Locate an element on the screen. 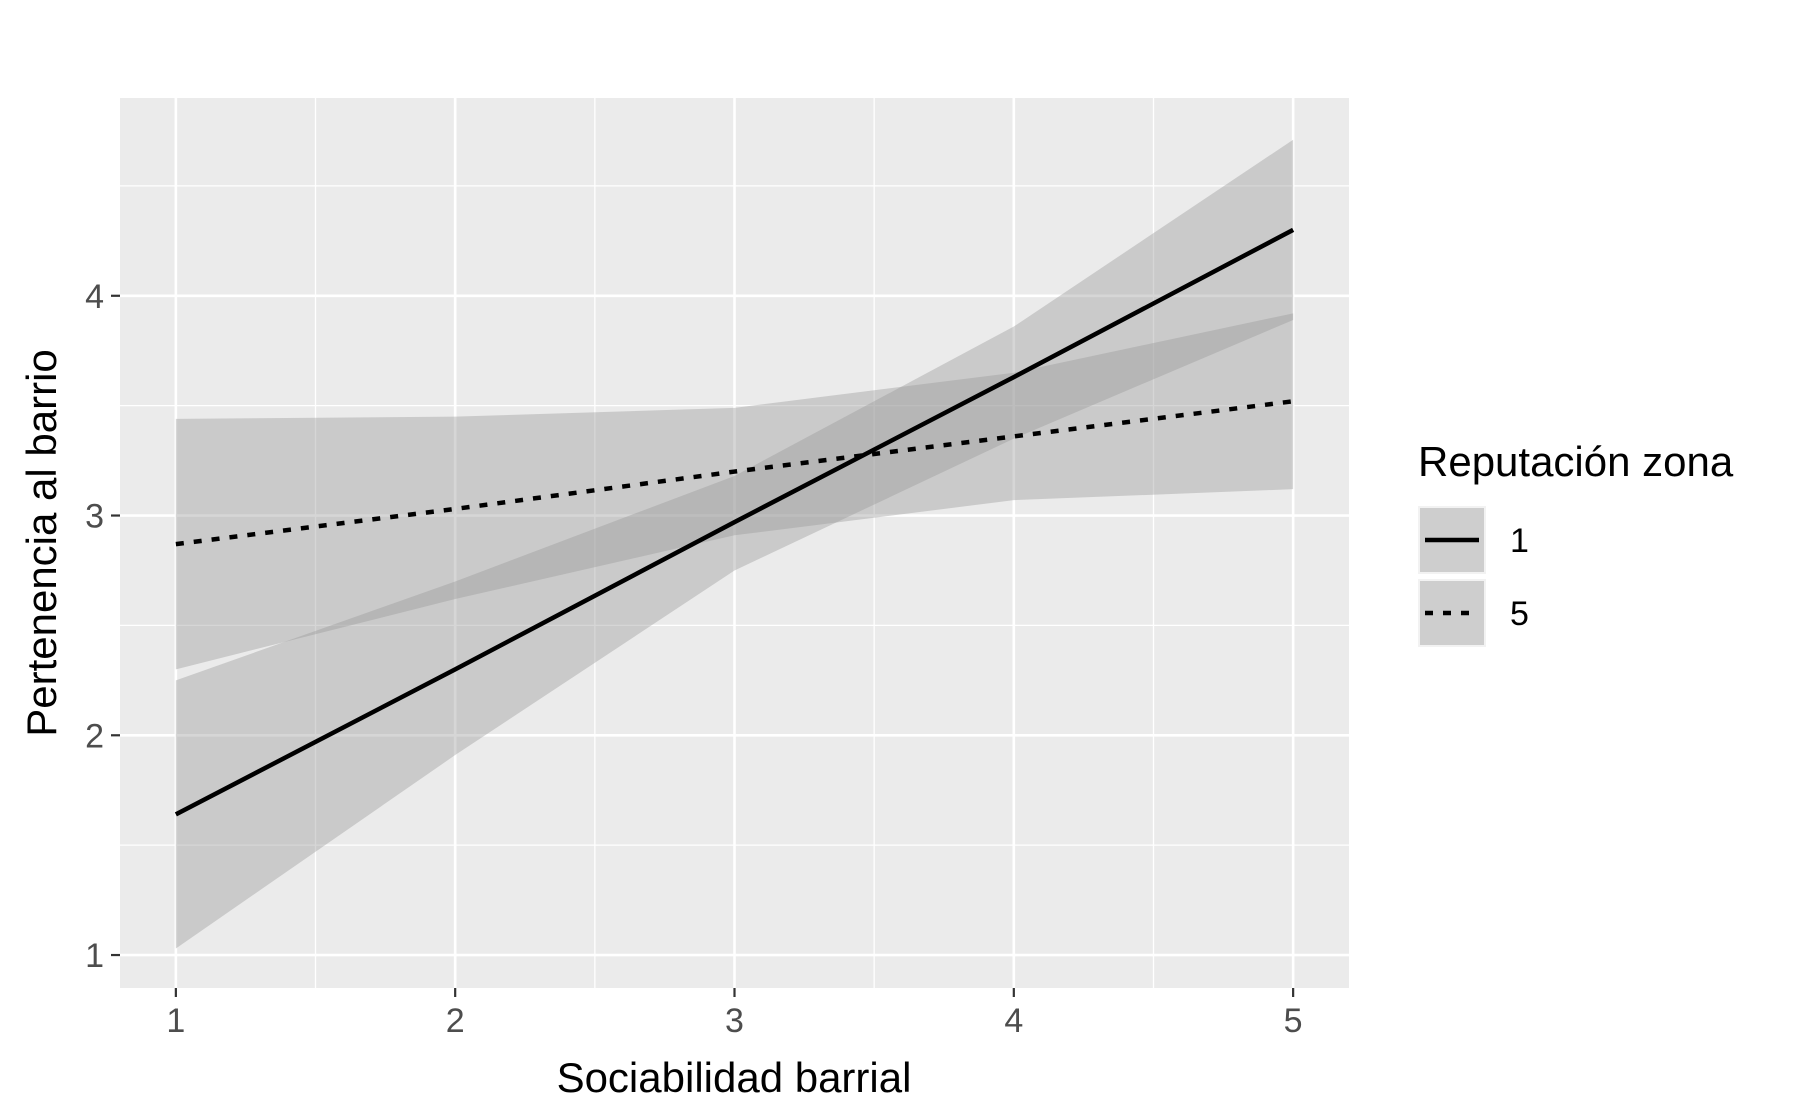 This screenshot has height=1113, width=1800. y-axis-ticks: 1 2 3 4 is located at coordinates (102, 626).